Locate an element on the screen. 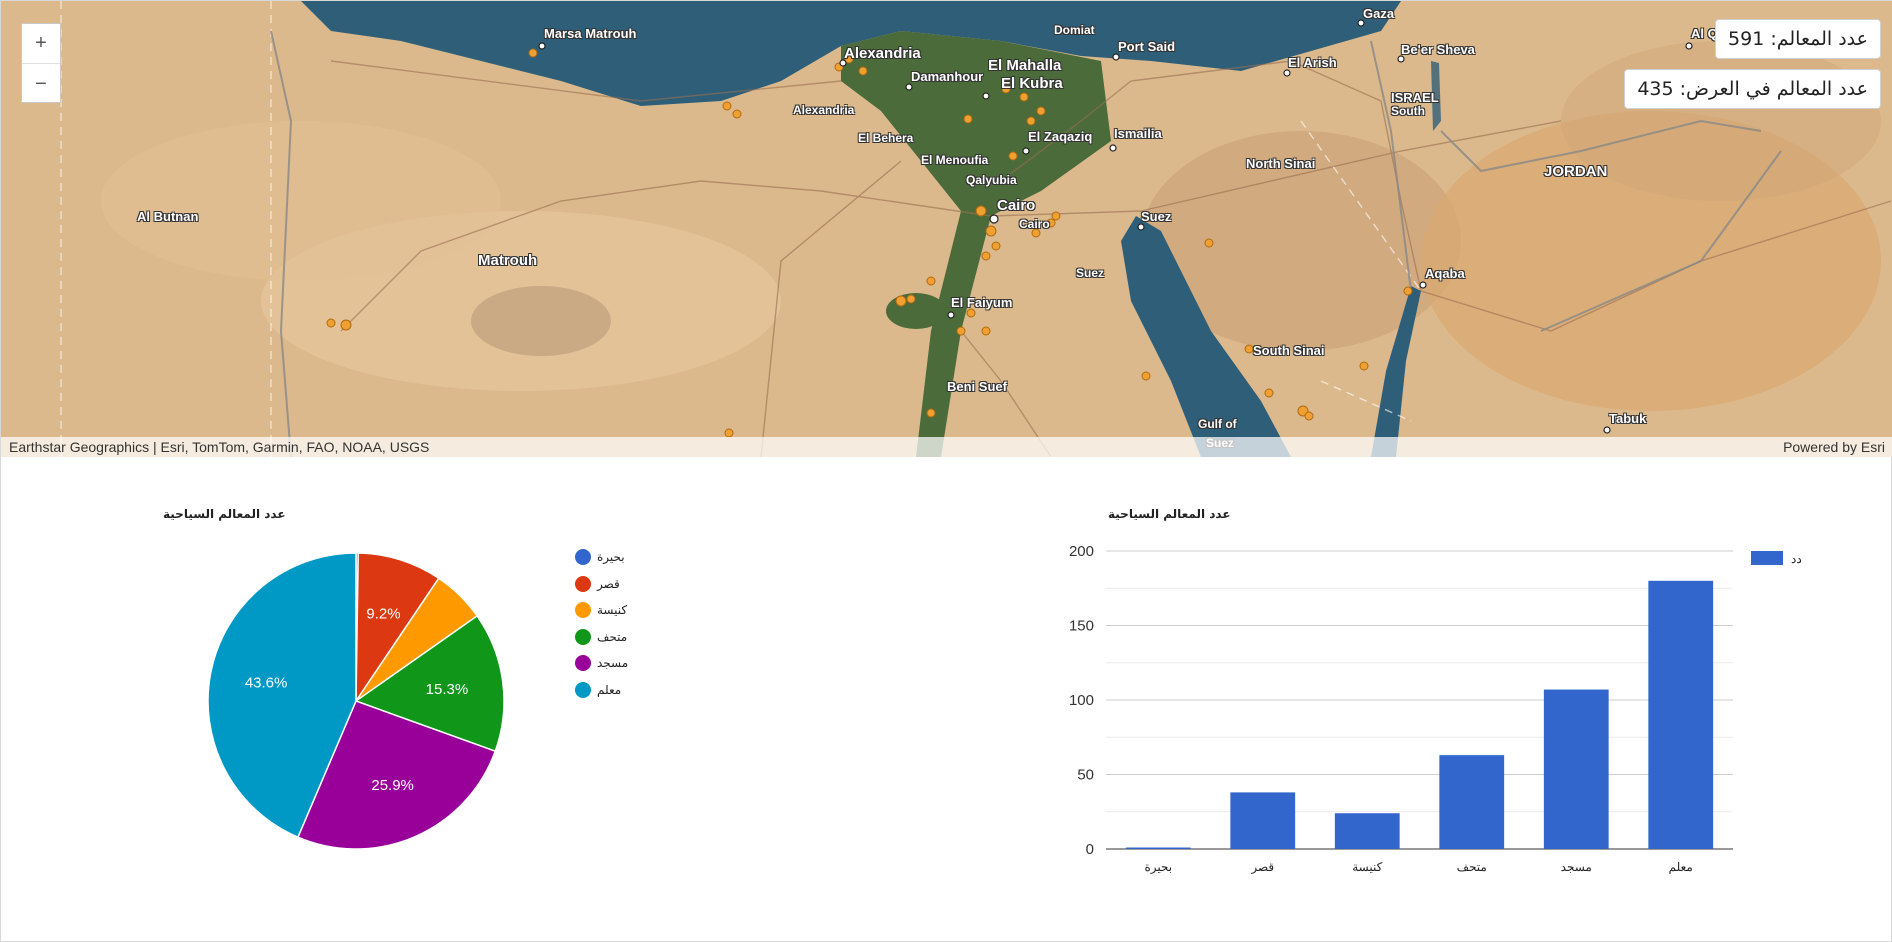  pie-slice-label: 25.9% is located at coordinates (392, 785).